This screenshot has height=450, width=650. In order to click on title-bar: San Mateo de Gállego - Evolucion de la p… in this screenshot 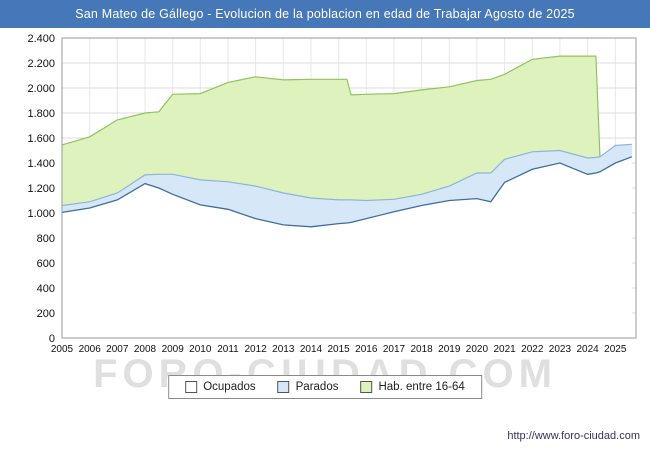, I will do `click(325, 14)`.